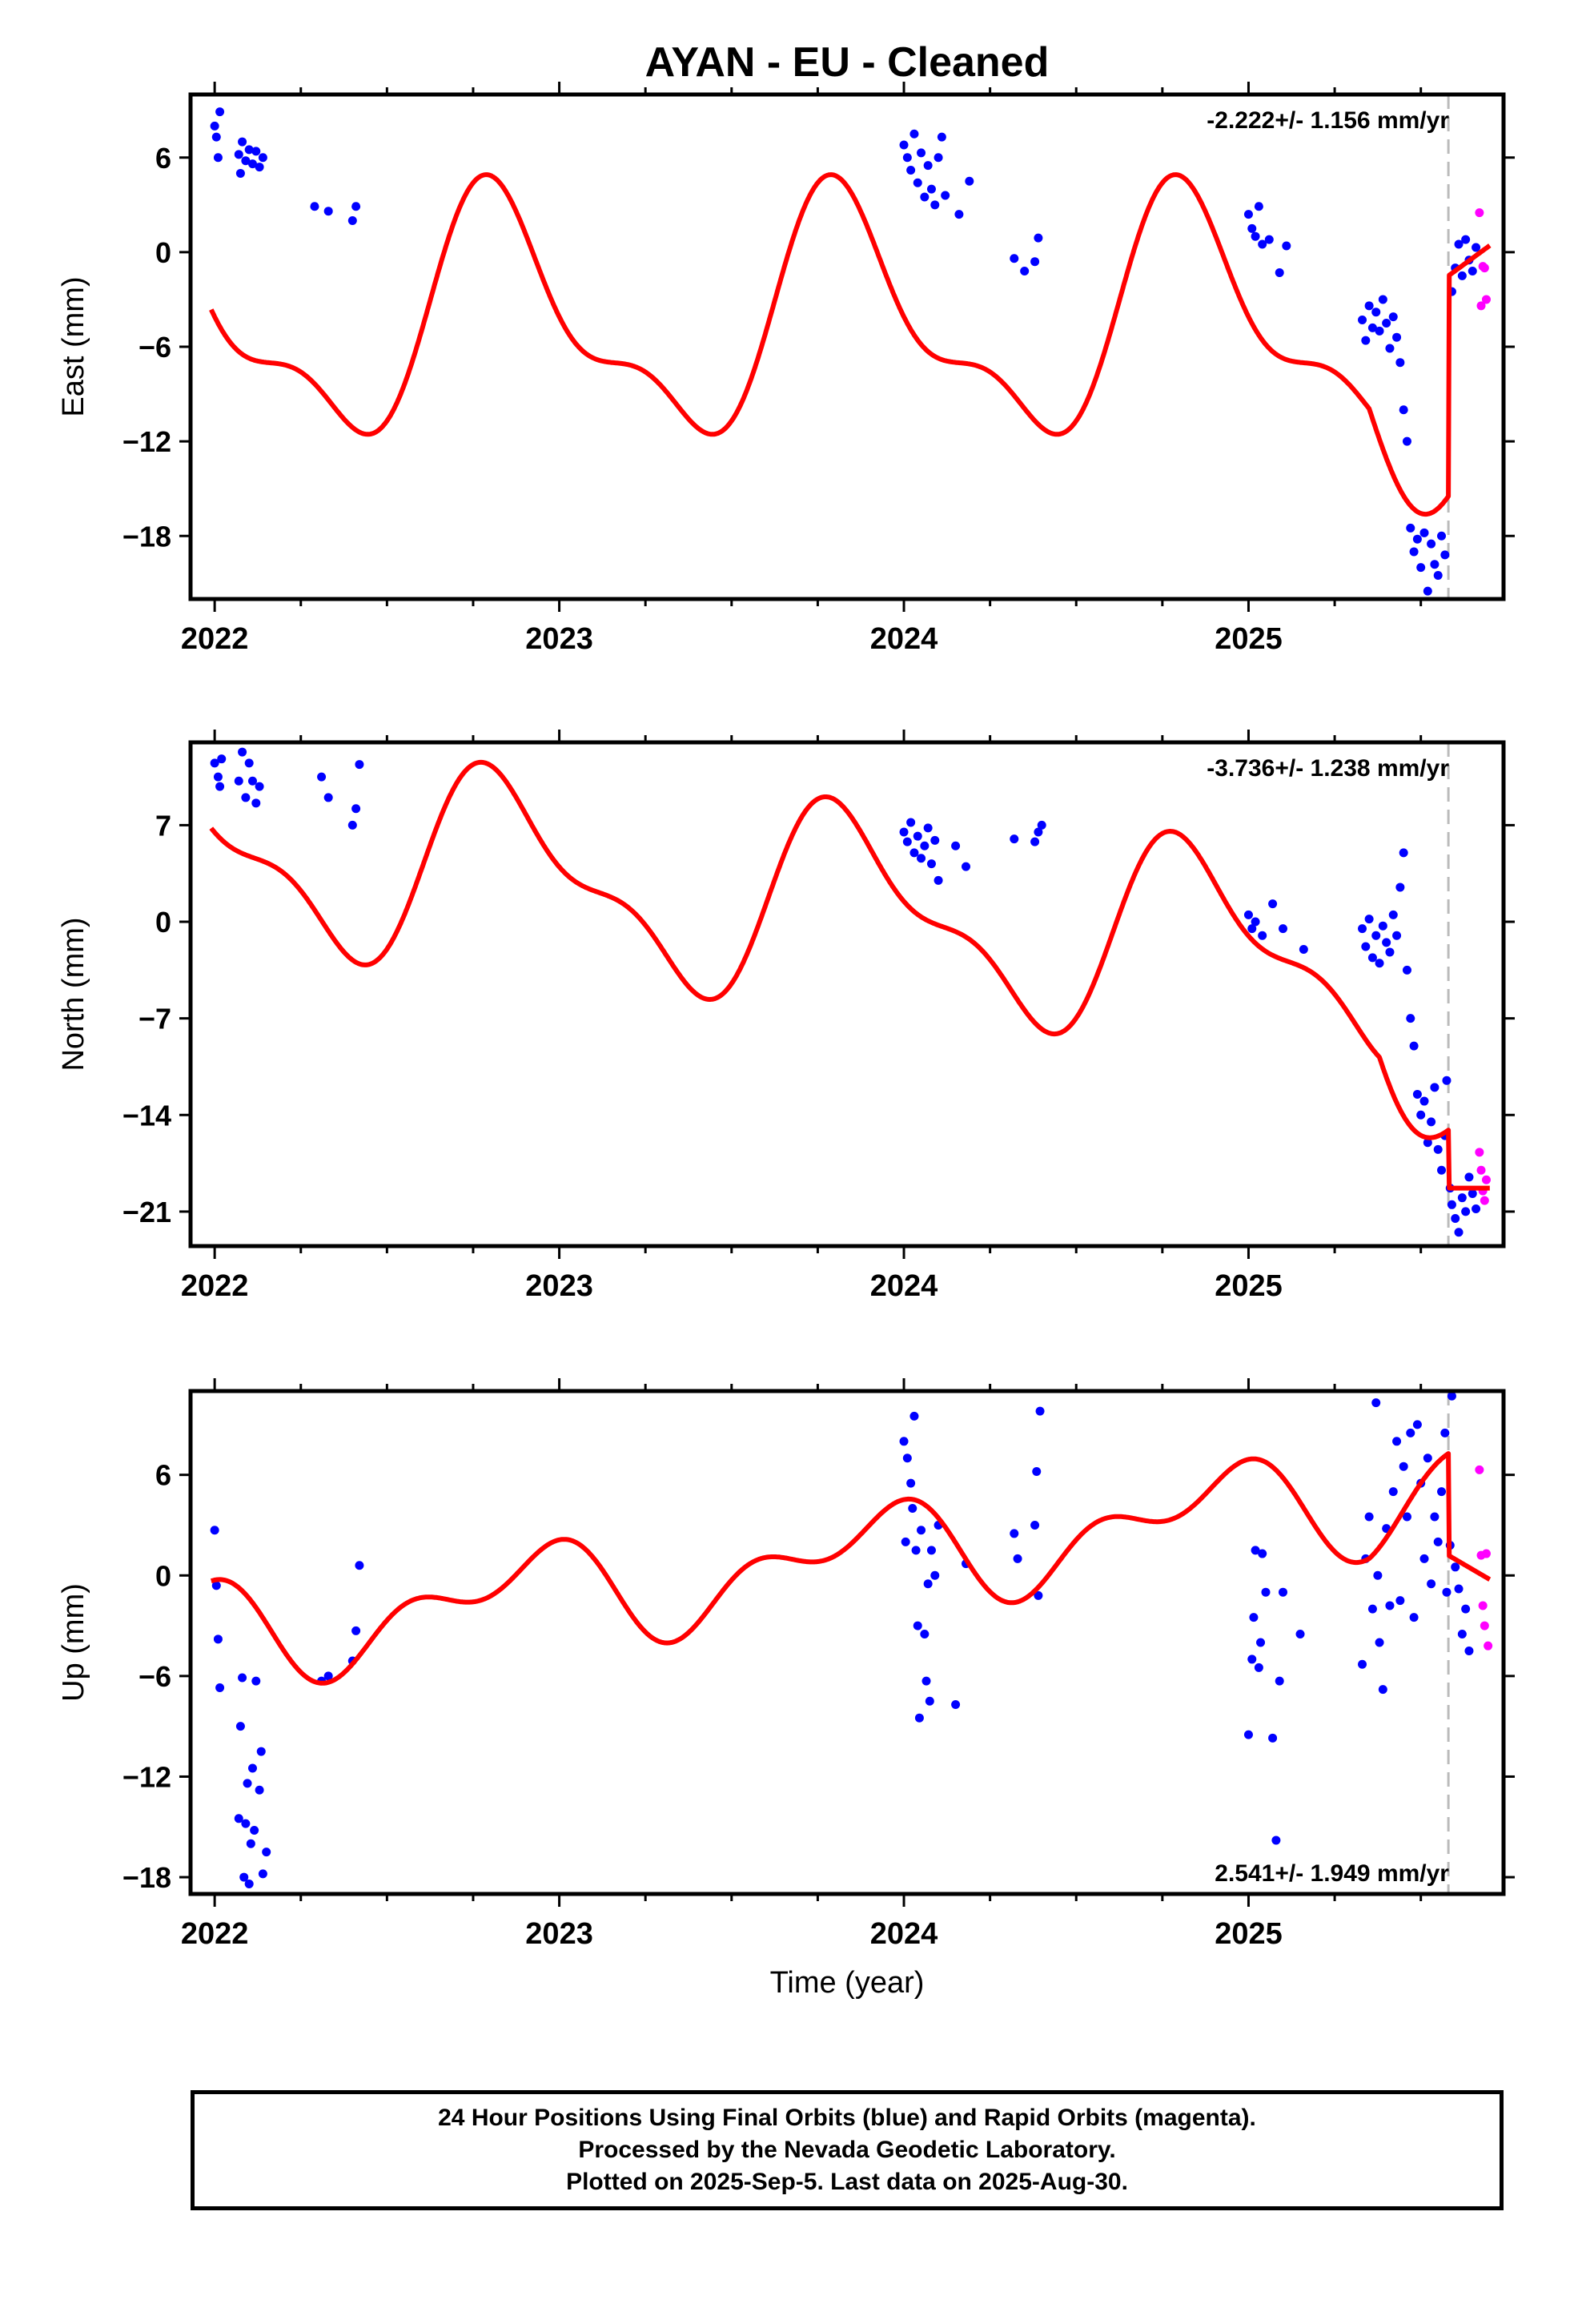  I want to click on north-xtick-label: 2025, so click(1249, 1286).